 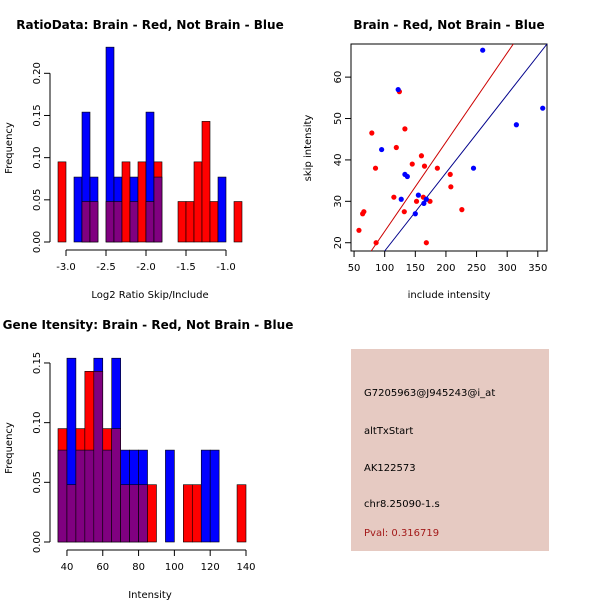 I want to click on scatter-axes: 50 100 150 200 250 300 350 20 30 40 50 60, so click(x=440, y=172).